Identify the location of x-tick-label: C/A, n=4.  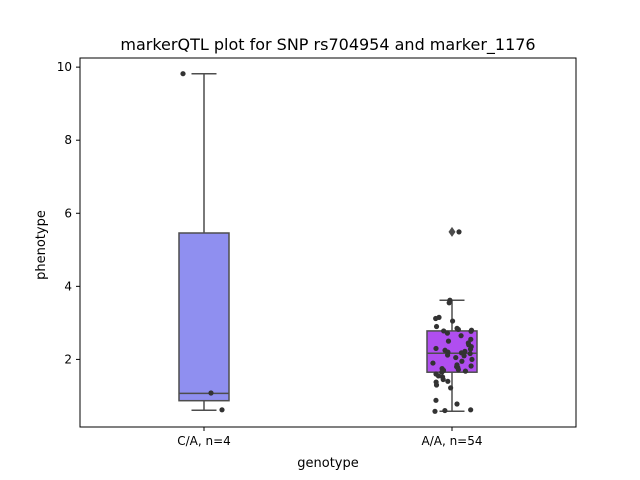
(204, 441).